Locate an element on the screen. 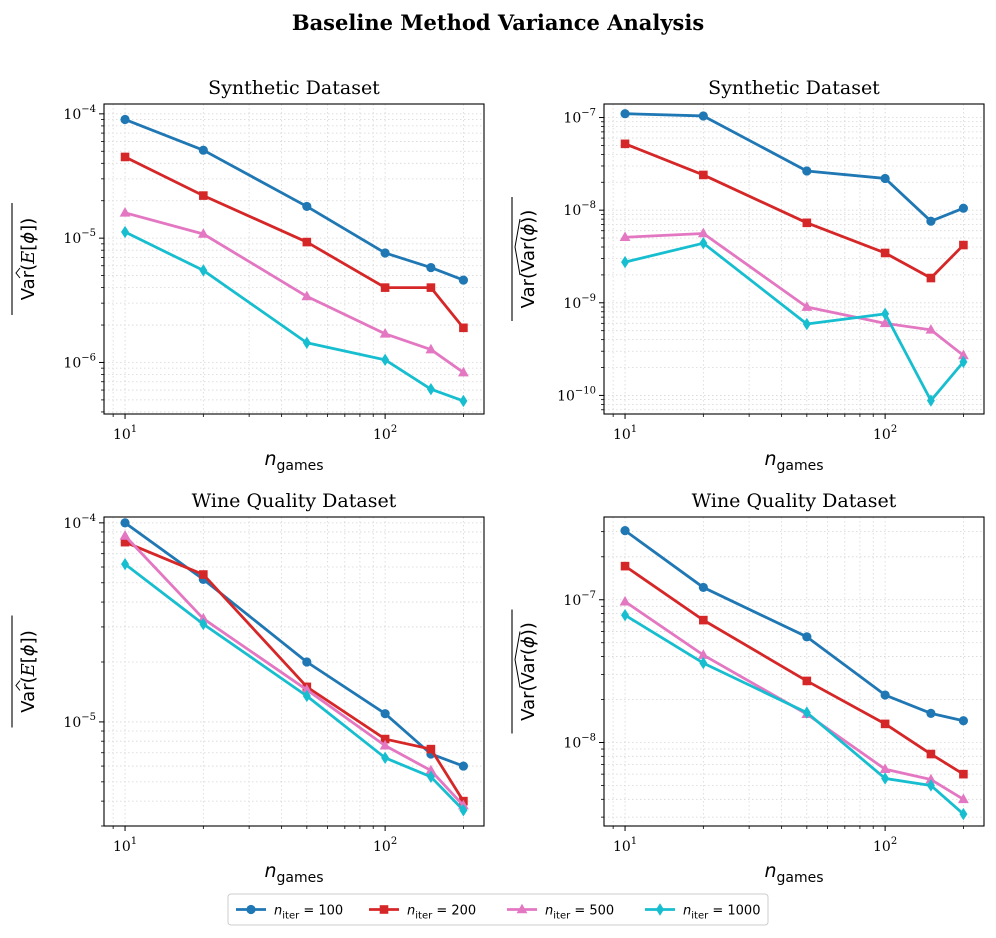  y-axis-label: Var(E[ϕ]) is located at coordinates (25, 671).